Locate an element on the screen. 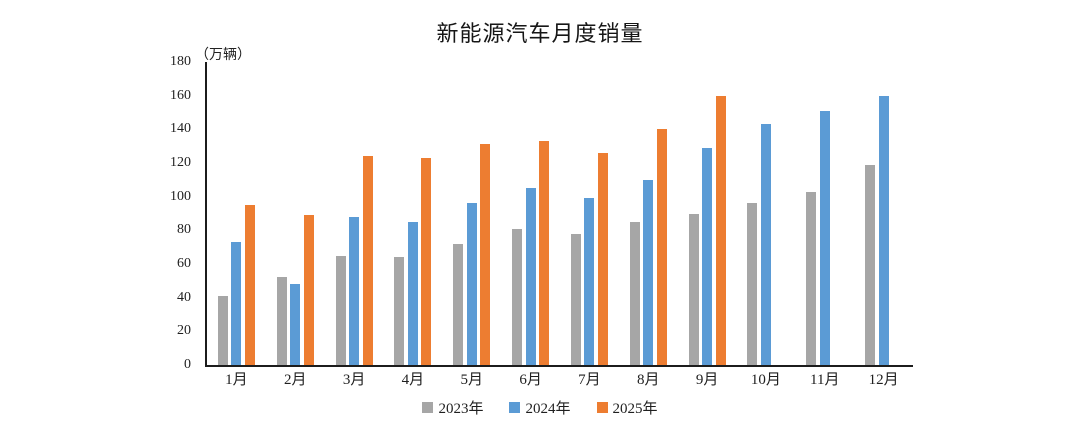 This screenshot has height=433, width=1080. legend-item-2023年: 2023年 is located at coordinates (452, 407).